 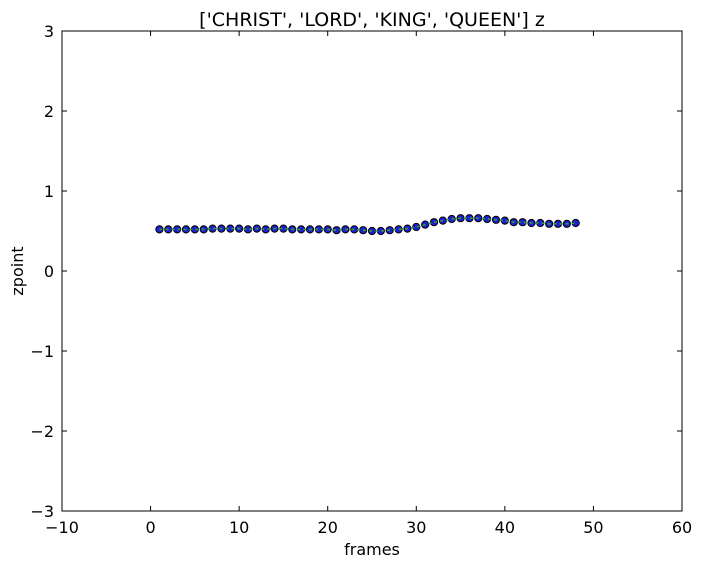 I want to click on y-axis-label: zpoint, so click(x=17, y=270).